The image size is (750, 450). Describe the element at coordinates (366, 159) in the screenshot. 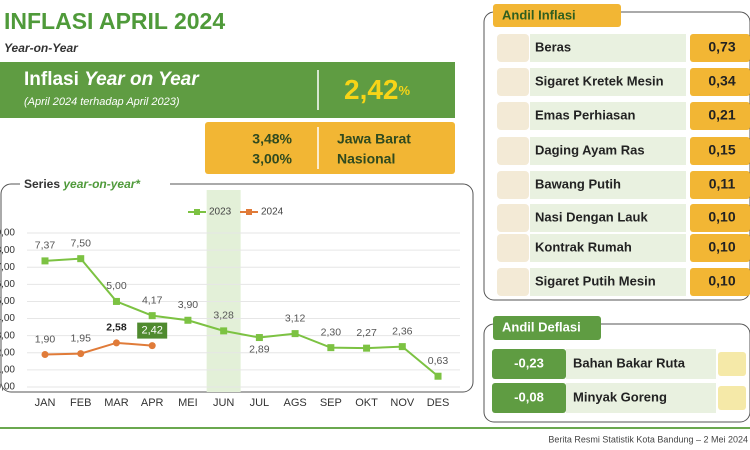

I see `region-name: Nasional` at that location.